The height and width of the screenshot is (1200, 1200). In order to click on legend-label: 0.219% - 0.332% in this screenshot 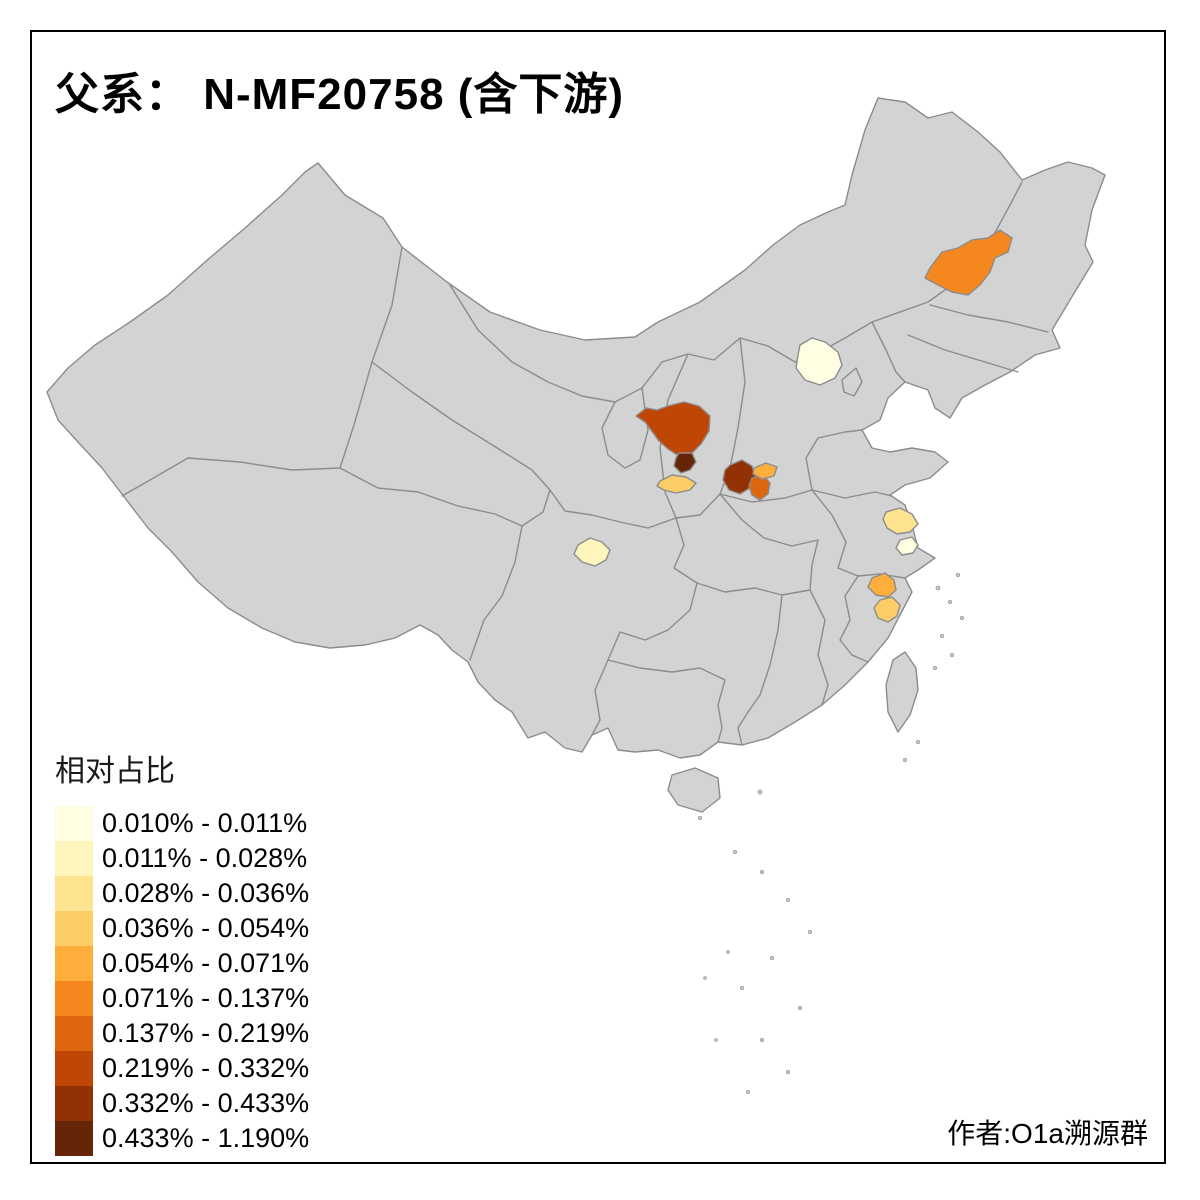, I will do `click(206, 1068)`.